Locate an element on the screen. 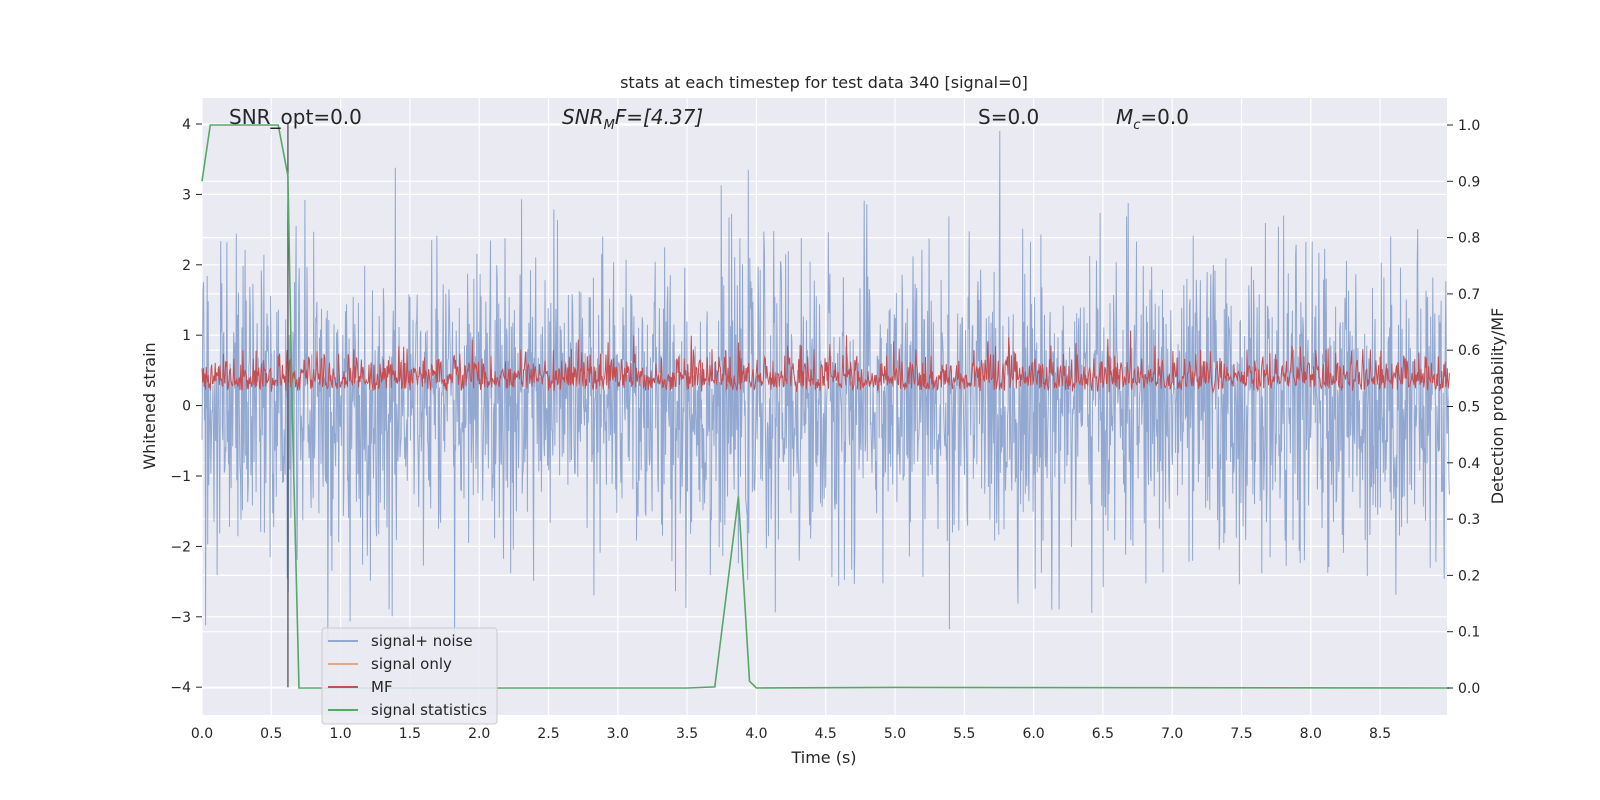  y2-tick-label: 0.2 is located at coordinates (1469, 576).